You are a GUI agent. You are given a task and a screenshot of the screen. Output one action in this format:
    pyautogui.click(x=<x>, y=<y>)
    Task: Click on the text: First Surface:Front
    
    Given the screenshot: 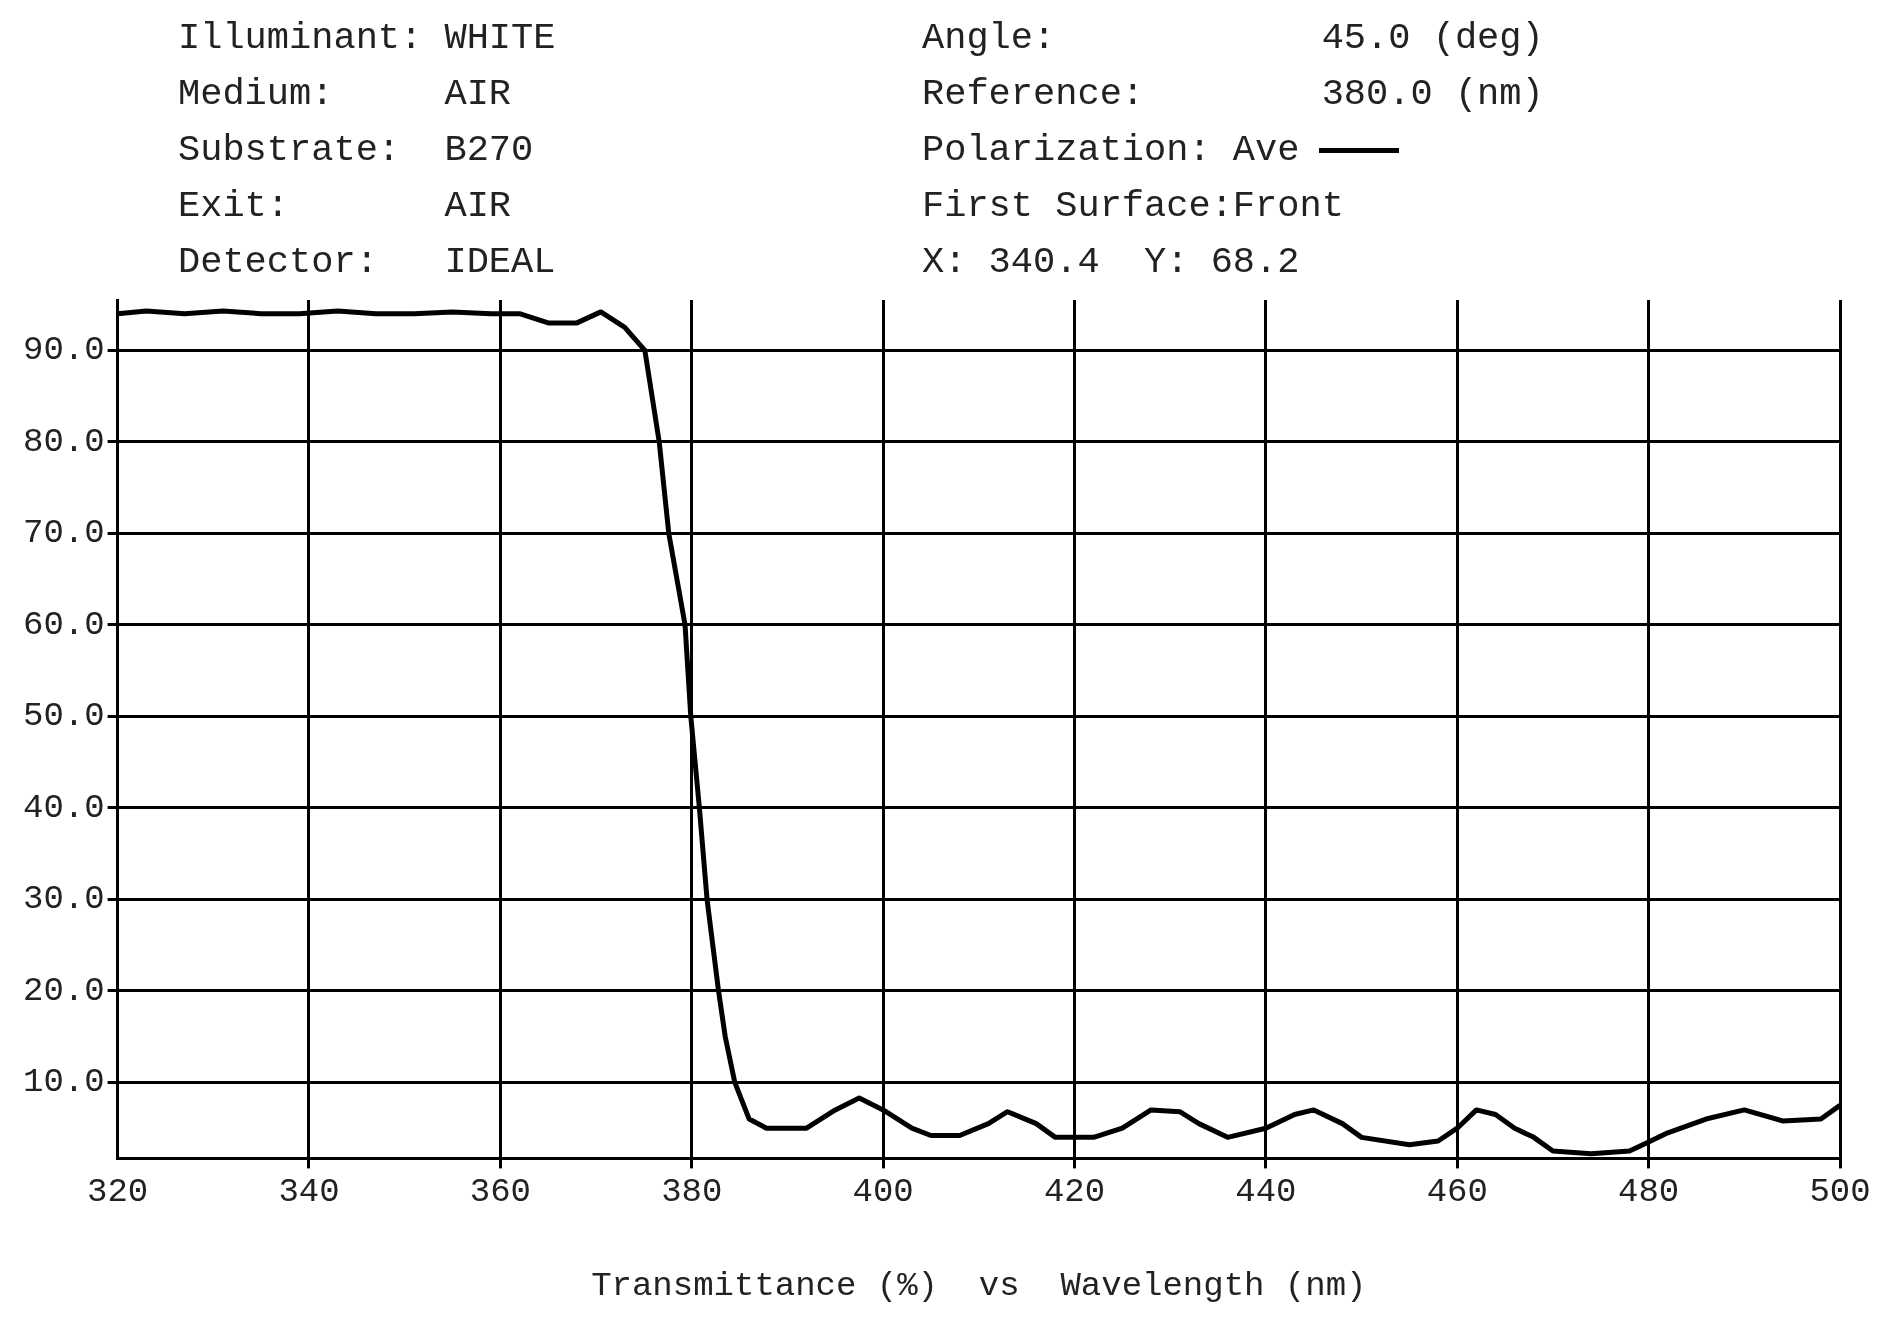 What is the action you would take?
    pyautogui.click(x=1133, y=206)
    